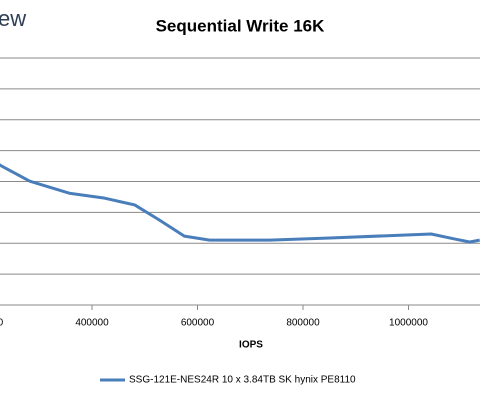 The width and height of the screenshot is (480, 401). Describe the element at coordinates (251, 345) in the screenshot. I see `x-axis-label: IOPS` at that location.